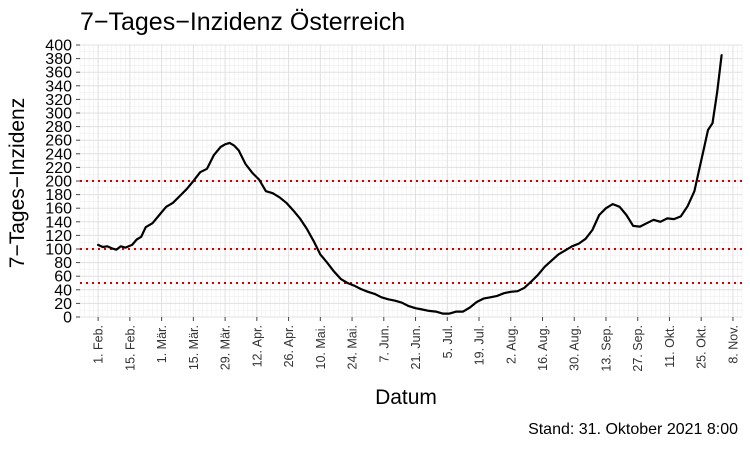 Image resolution: width=750 pixels, height=450 pixels. Describe the element at coordinates (638, 348) in the screenshot. I see `x-tick-label: 27. Sep.` at that location.